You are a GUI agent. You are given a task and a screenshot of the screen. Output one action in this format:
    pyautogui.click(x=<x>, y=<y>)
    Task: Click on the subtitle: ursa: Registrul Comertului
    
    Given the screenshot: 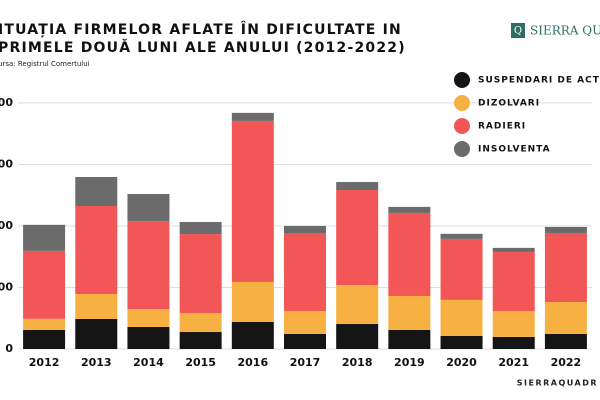 What is the action you would take?
    pyautogui.click(x=45, y=64)
    